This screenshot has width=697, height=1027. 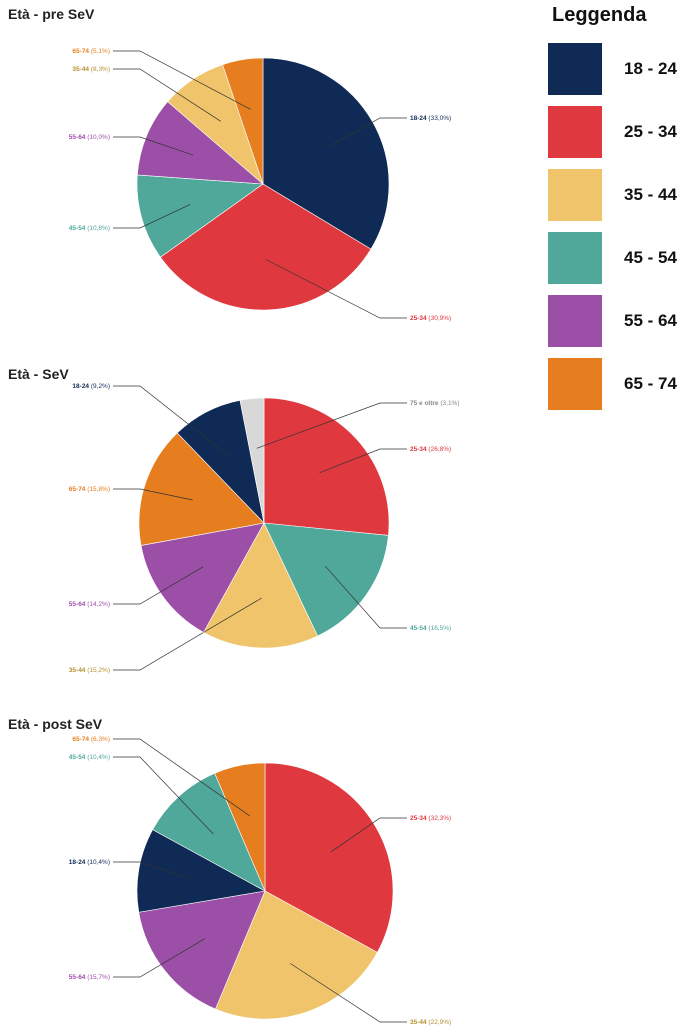 I want to click on chart-title-pre-sev: Età - pre SeV, so click(x=51, y=14).